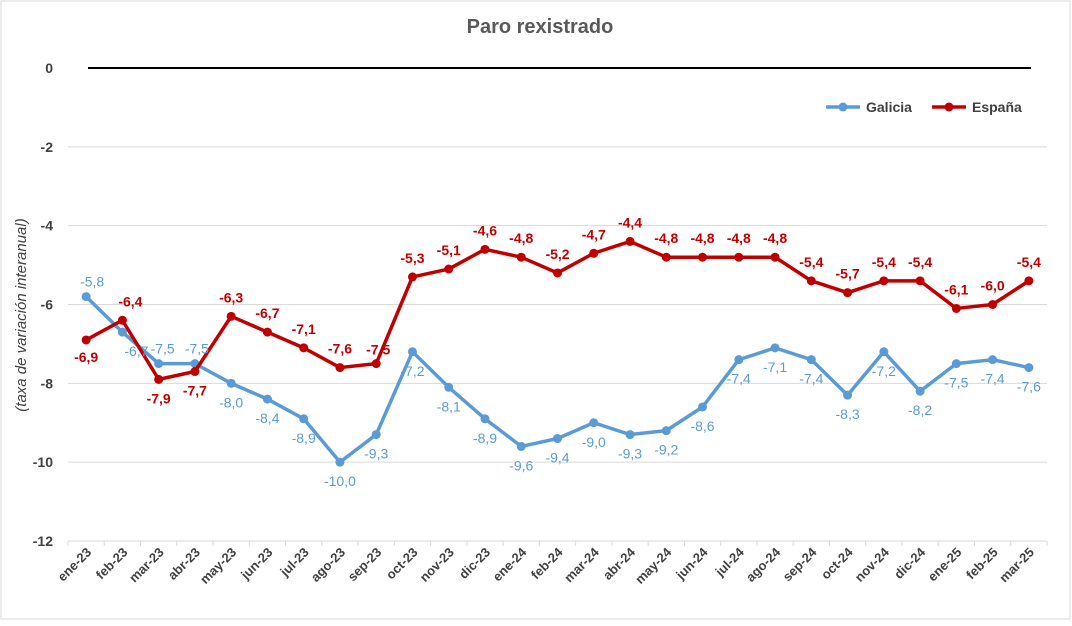 Image resolution: width=1072 pixels, height=626 pixels. I want to click on data-label: -5,3, so click(412, 258).